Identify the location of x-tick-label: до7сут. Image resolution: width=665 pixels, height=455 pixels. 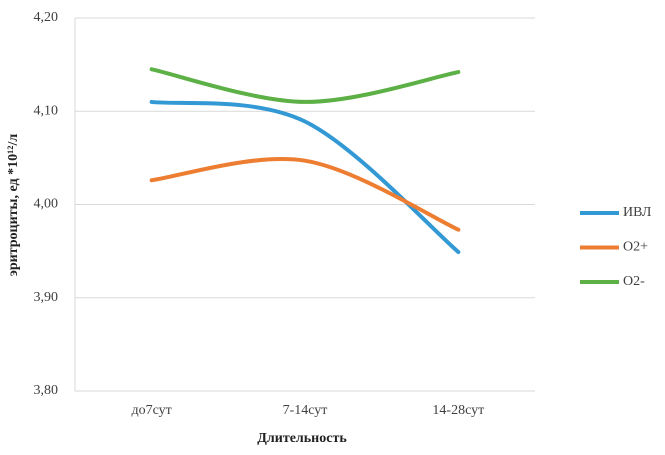
(152, 410).